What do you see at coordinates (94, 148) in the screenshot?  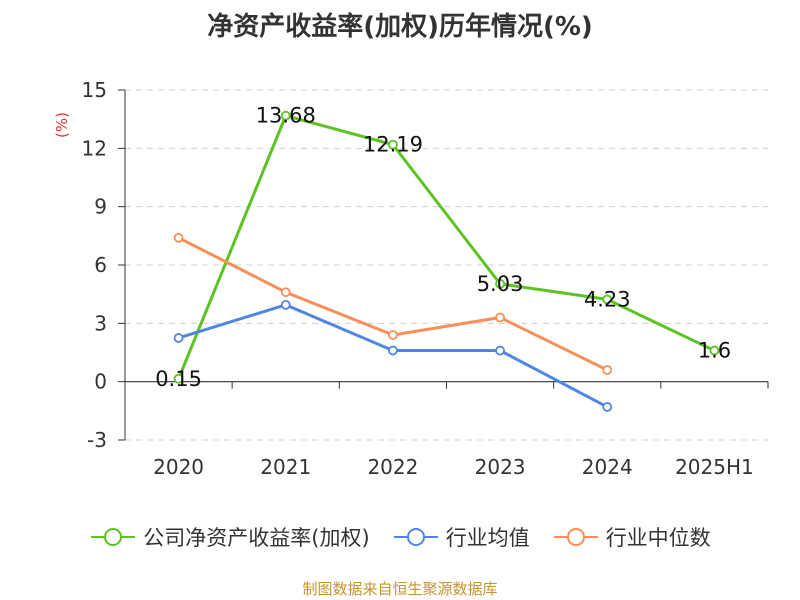 I see `y-tick-label: 12` at bounding box center [94, 148].